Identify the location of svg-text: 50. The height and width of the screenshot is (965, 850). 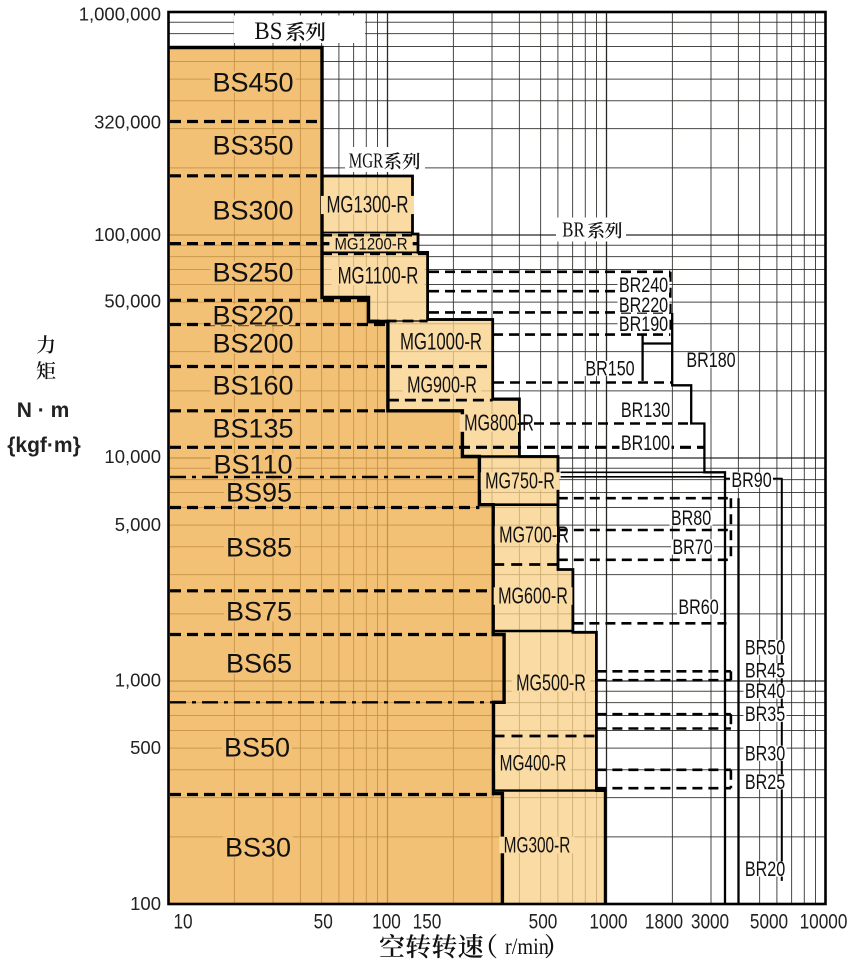
(323, 922).